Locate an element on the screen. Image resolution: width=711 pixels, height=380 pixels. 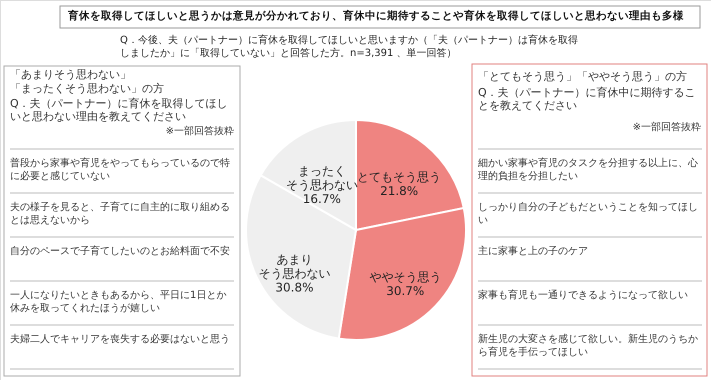
text: 細かい家事や育児のタスクを分担する以上に、心理的負担を分担したい is located at coordinates (587, 169).